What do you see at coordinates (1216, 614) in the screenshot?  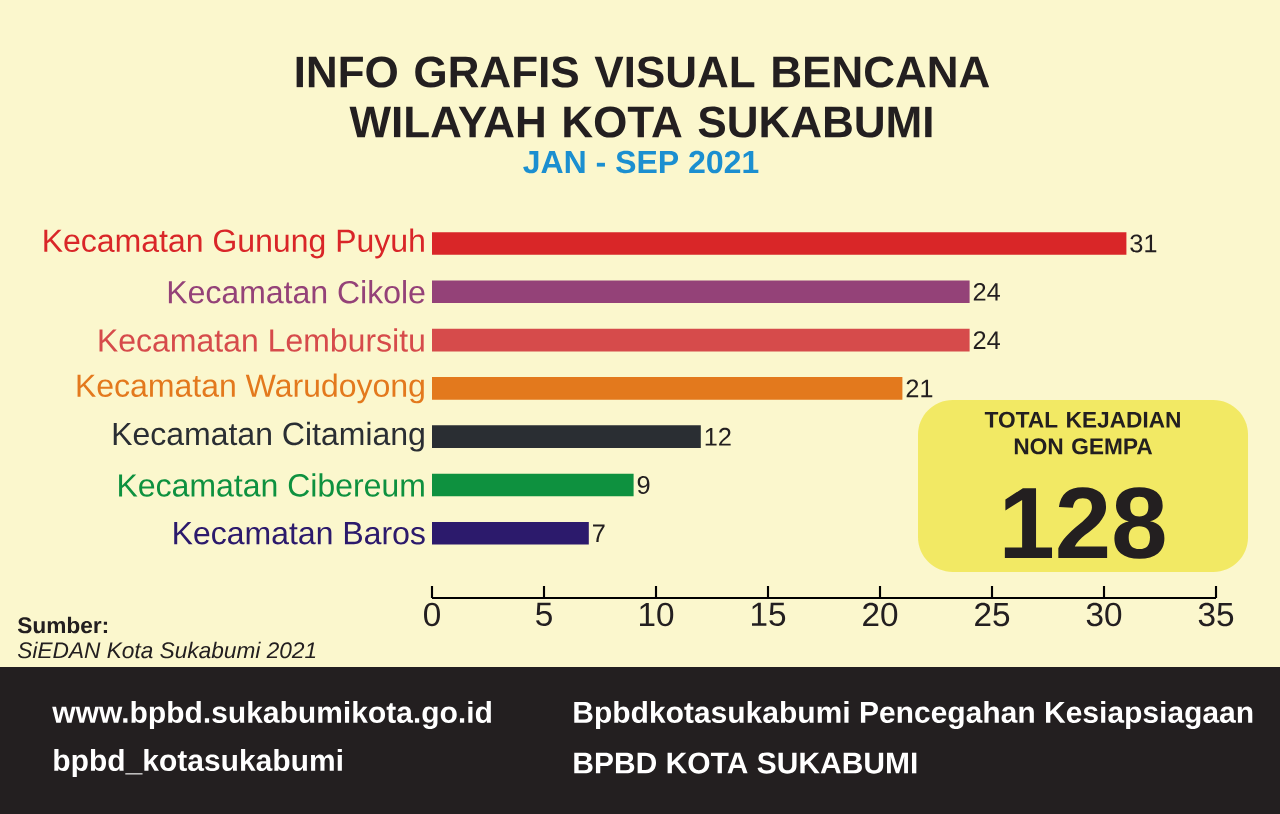 I see `x-tick-label: 35` at bounding box center [1216, 614].